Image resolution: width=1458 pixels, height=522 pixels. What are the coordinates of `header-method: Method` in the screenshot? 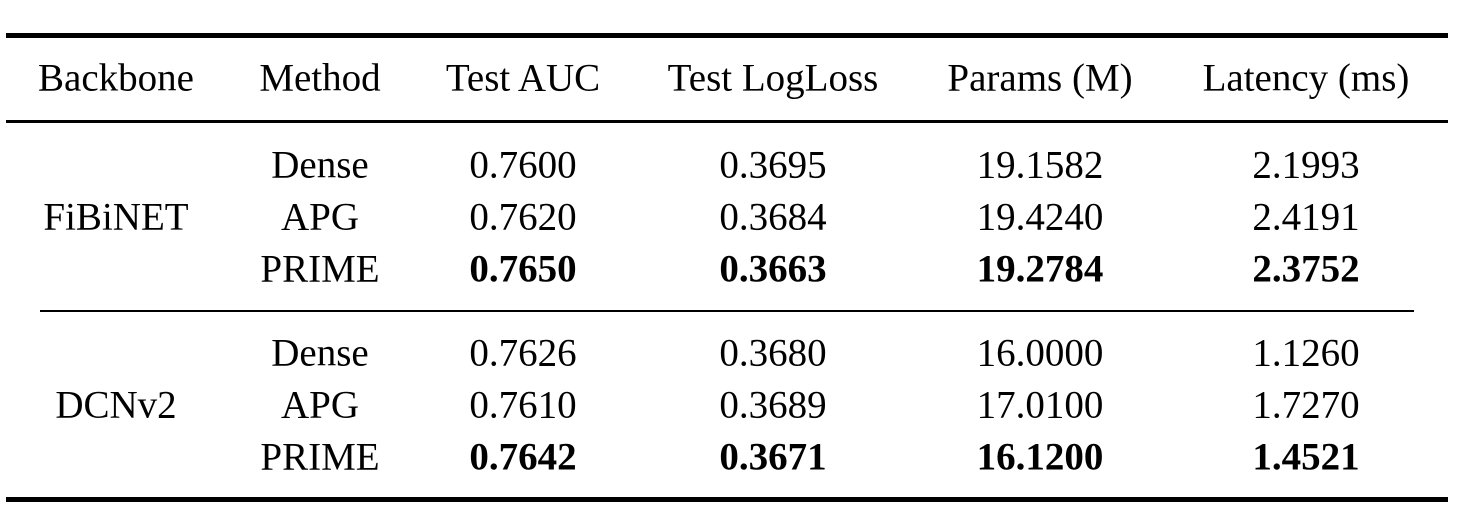 It's located at (320, 78).